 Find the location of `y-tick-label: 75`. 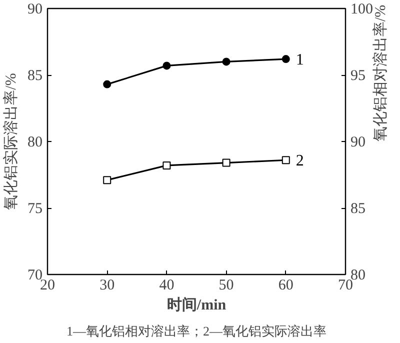

y-tick-label: 75 is located at coordinates (35, 209).